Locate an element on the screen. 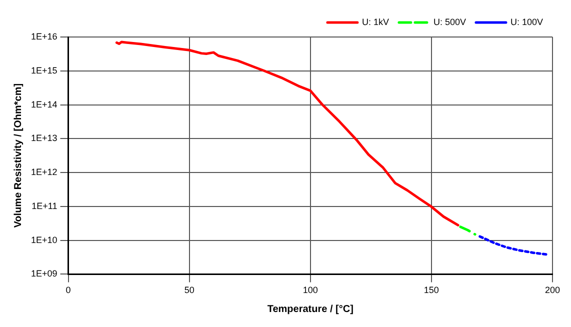  x-tick-label: 150 is located at coordinates (431, 290).